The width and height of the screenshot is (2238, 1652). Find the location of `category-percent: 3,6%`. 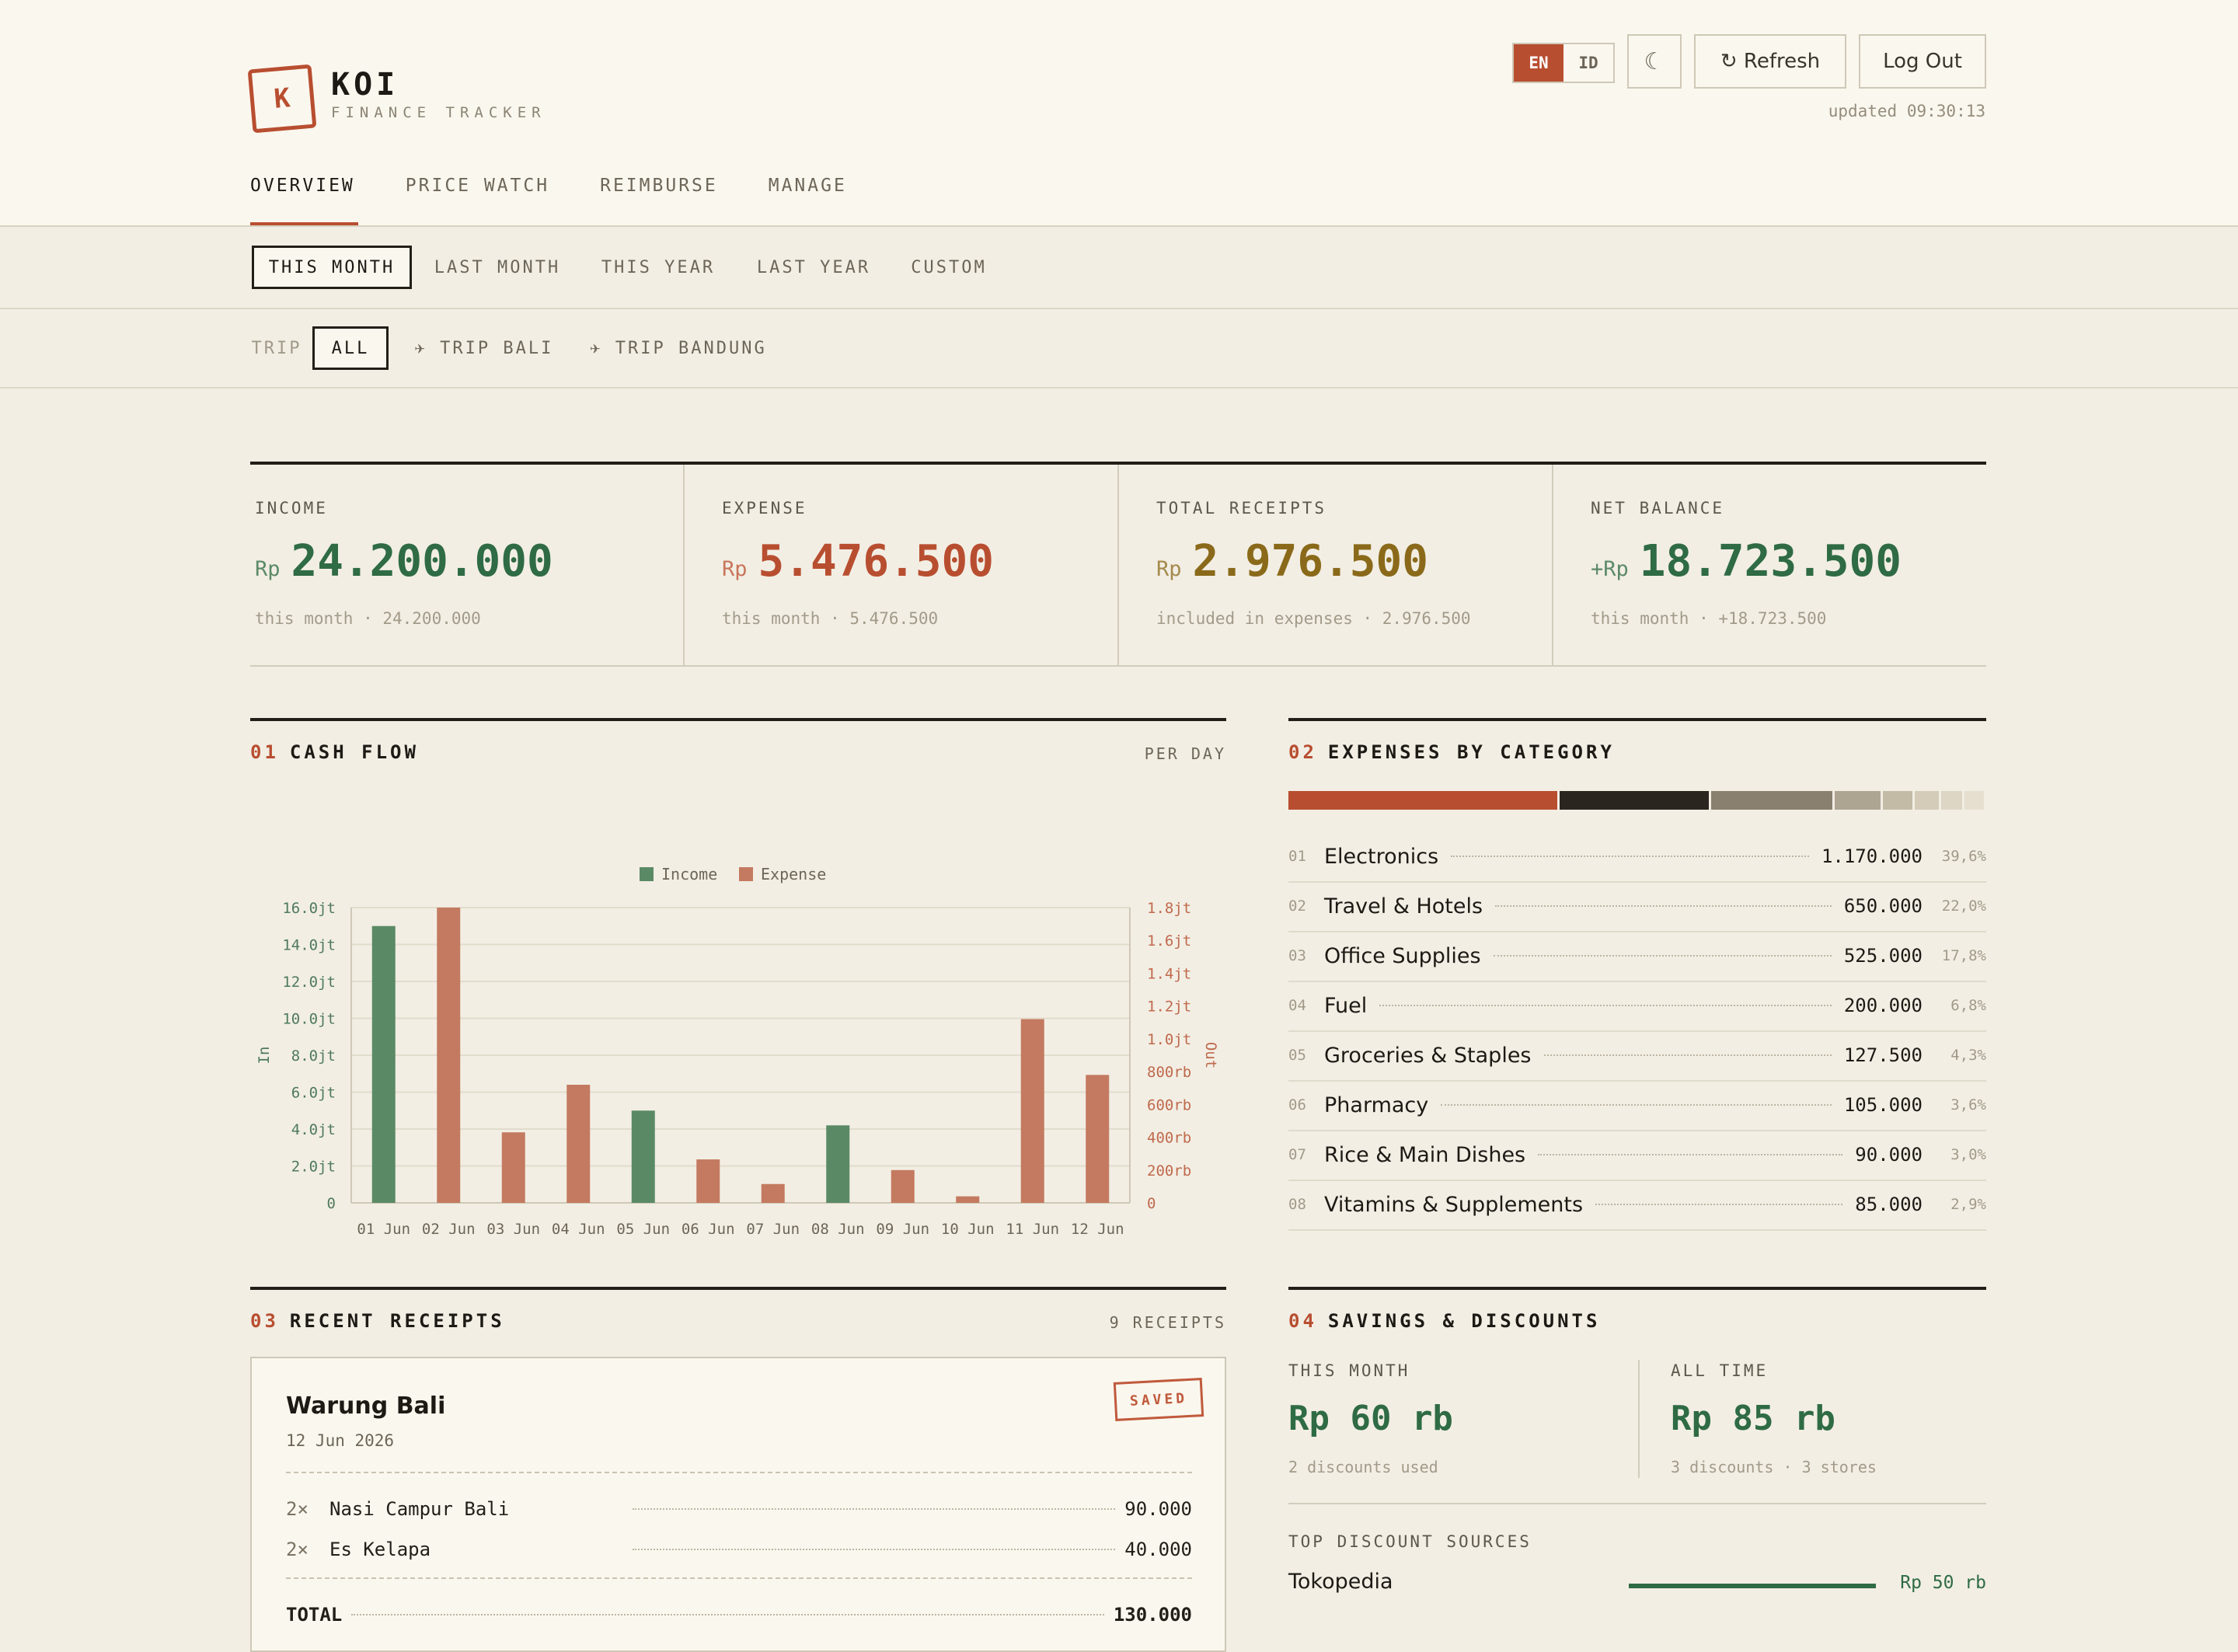

category-percent: 3,6% is located at coordinates (1968, 1105).